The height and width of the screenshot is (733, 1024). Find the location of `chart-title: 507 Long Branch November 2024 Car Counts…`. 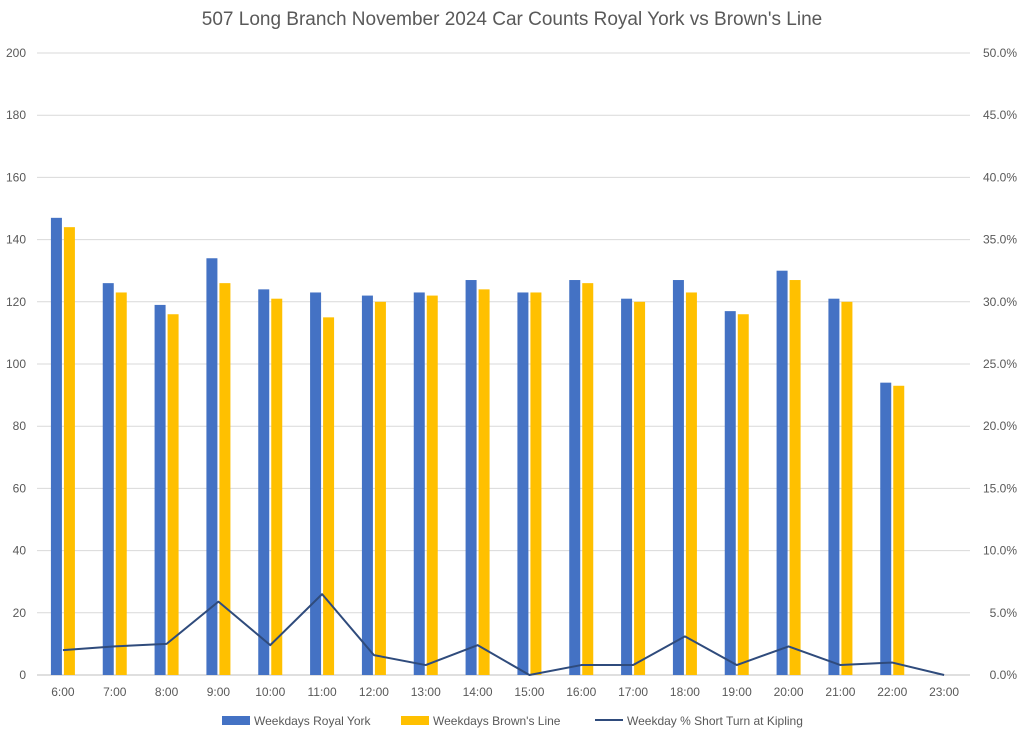

chart-title: 507 Long Branch November 2024 Car Counts… is located at coordinates (512, 19).